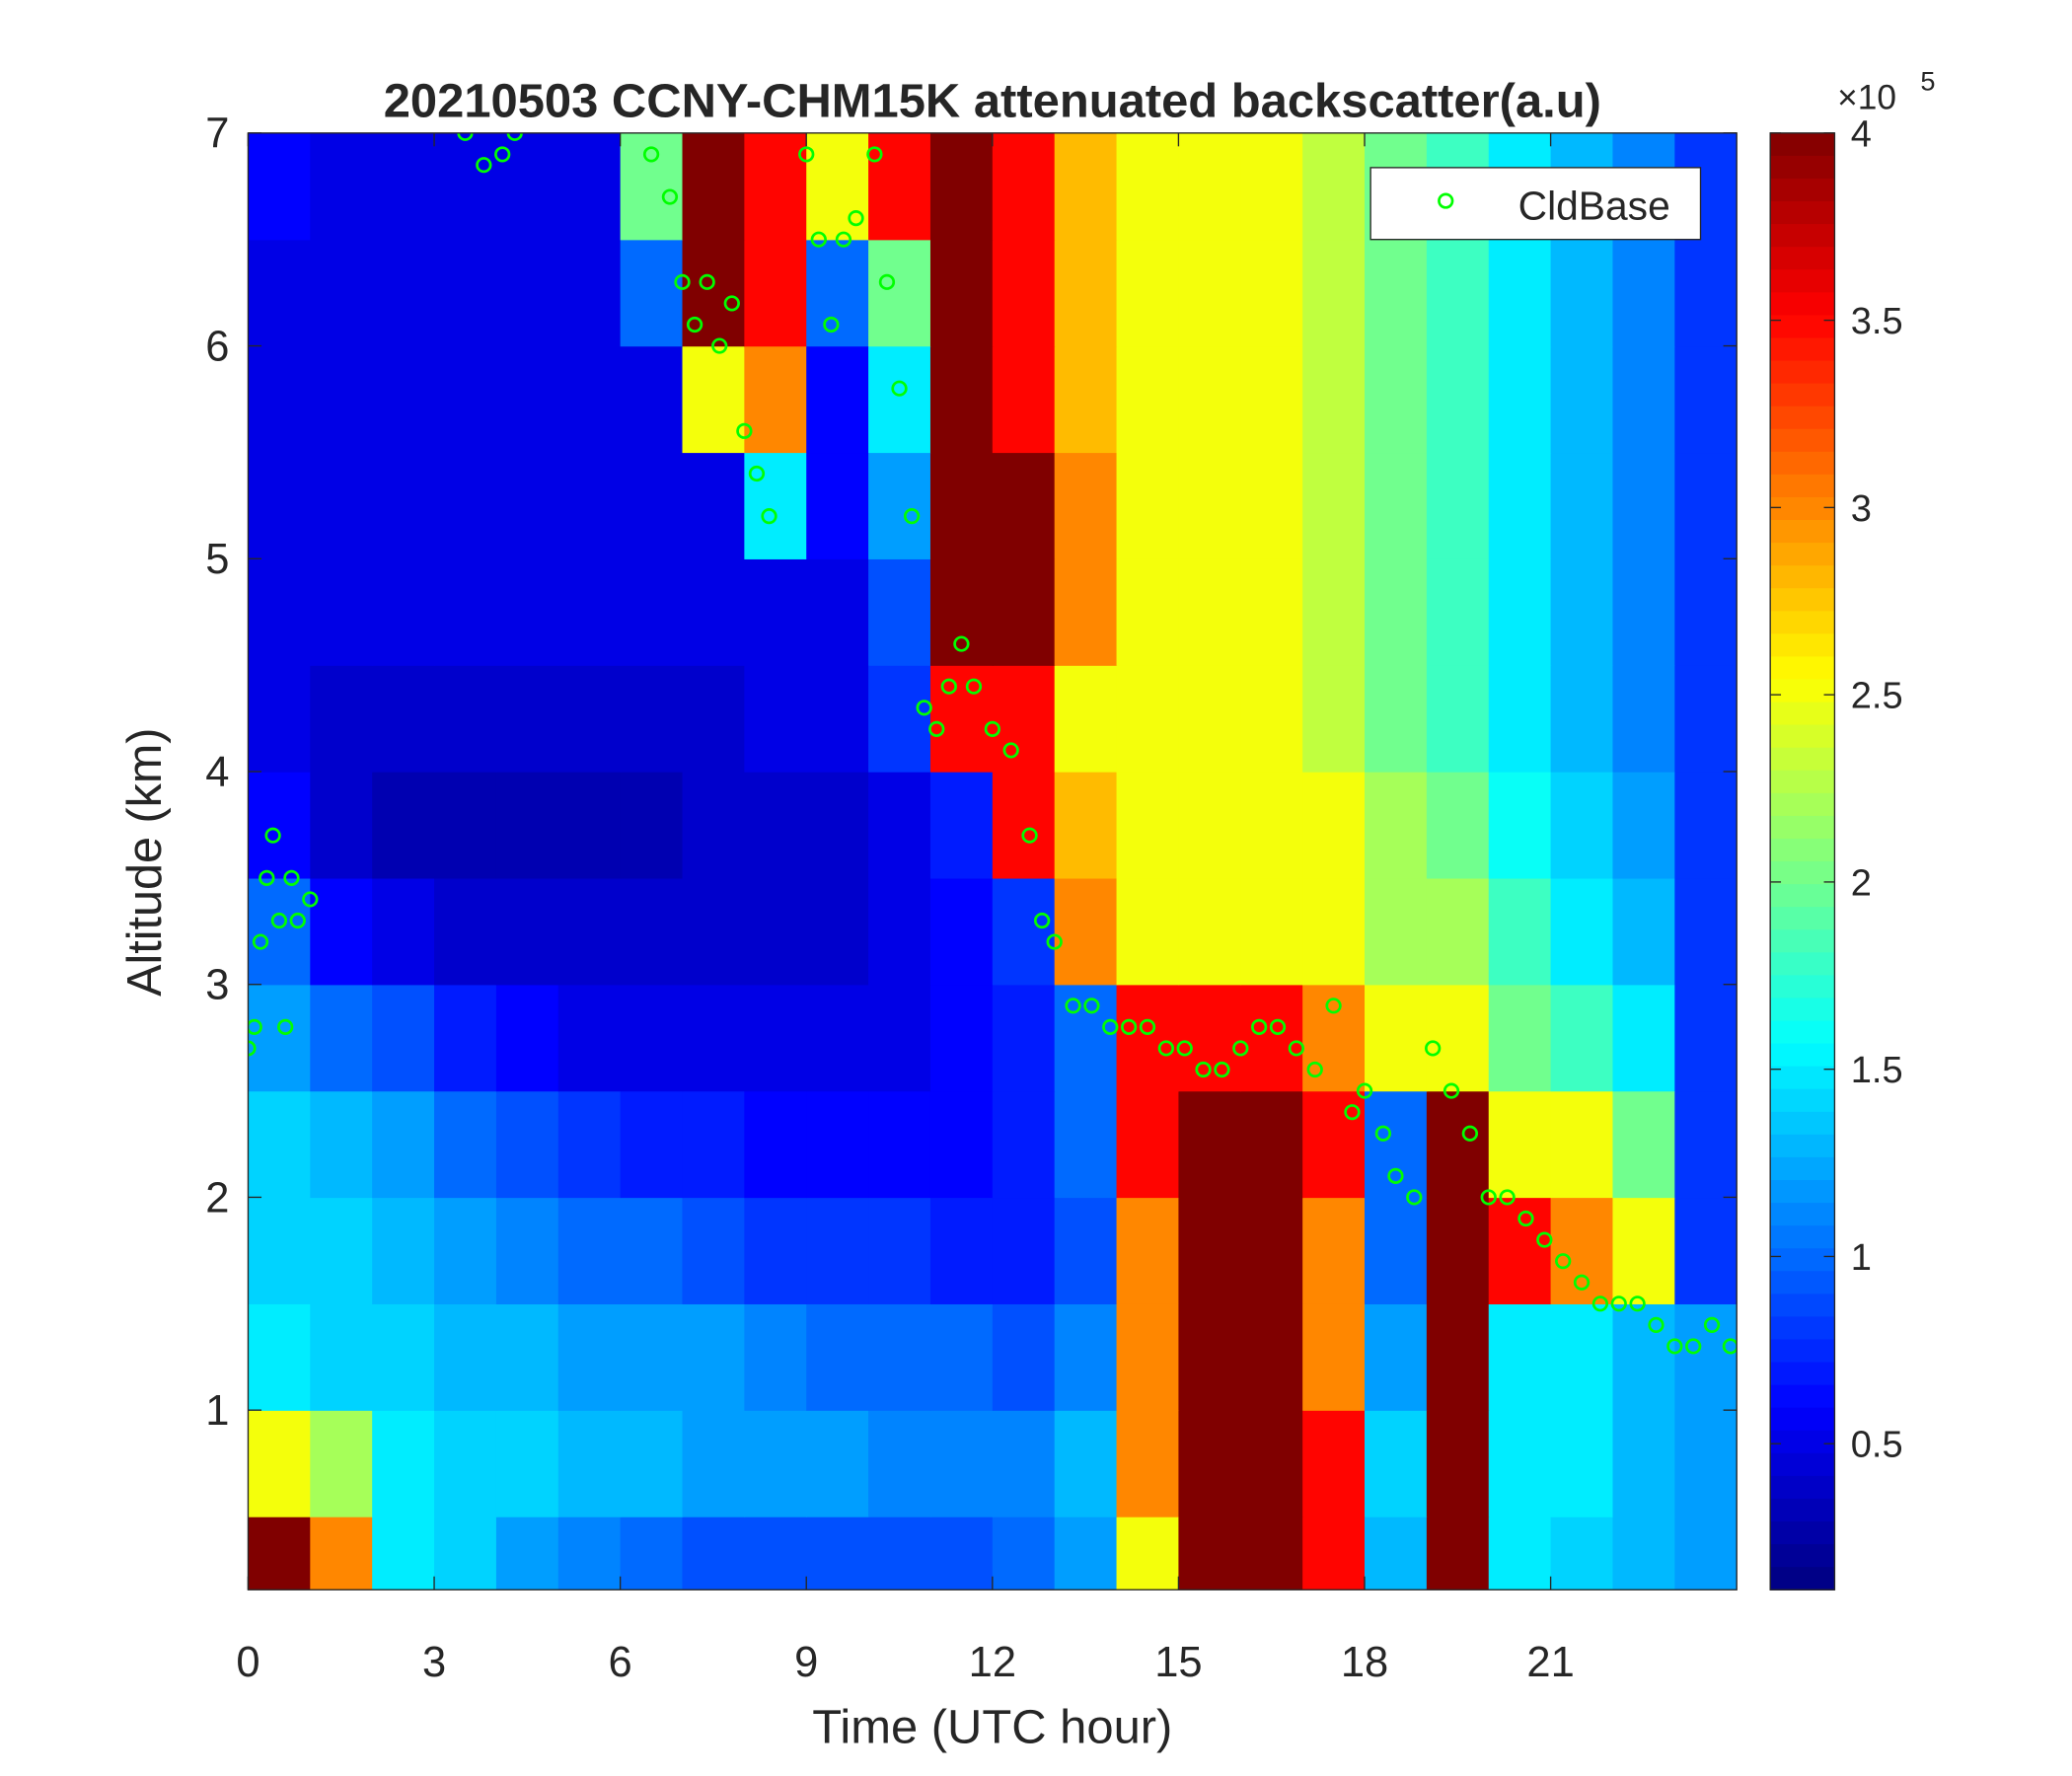 The height and width of the screenshot is (1776, 2072). Describe the element at coordinates (217, 986) in the screenshot. I see `y-tick-label: 3` at that location.